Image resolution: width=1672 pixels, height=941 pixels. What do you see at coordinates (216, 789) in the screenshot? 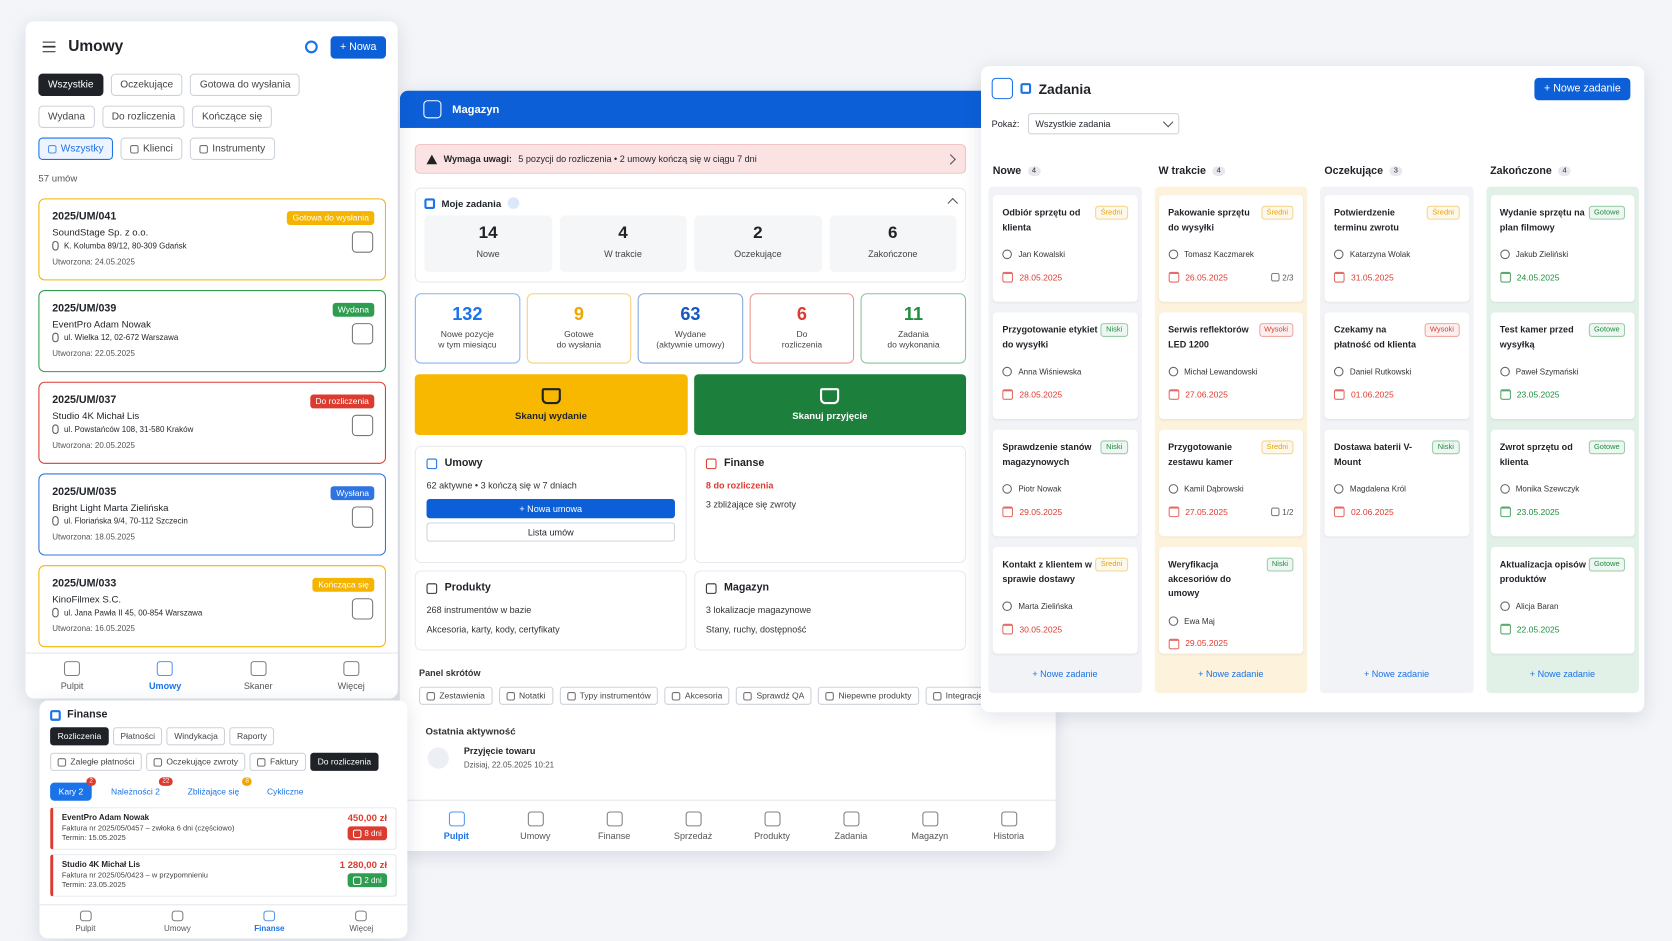
I see `subtab: Zbliżające się 8` at bounding box center [216, 789].